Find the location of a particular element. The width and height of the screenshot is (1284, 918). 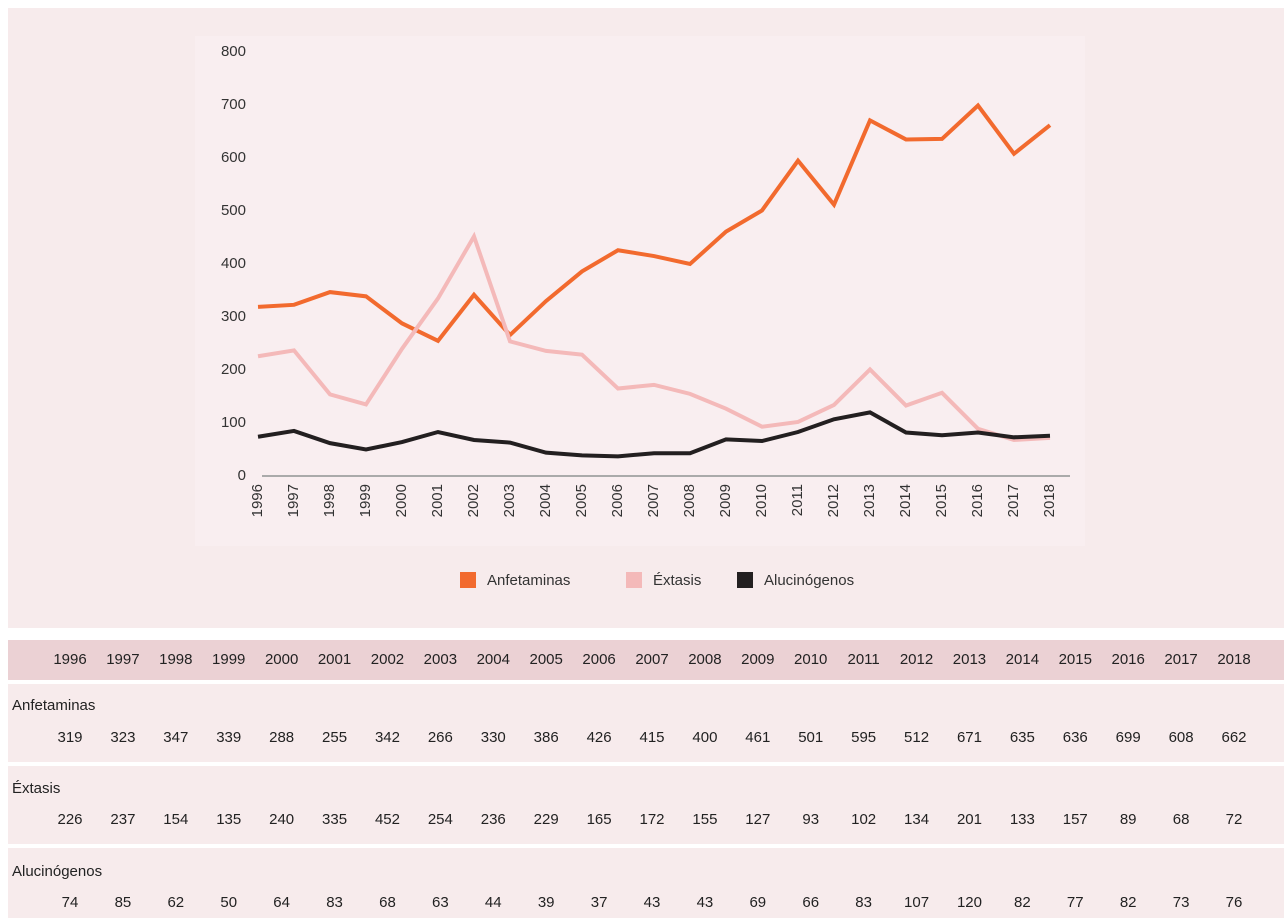

table-cell: 107 is located at coordinates (916, 902).